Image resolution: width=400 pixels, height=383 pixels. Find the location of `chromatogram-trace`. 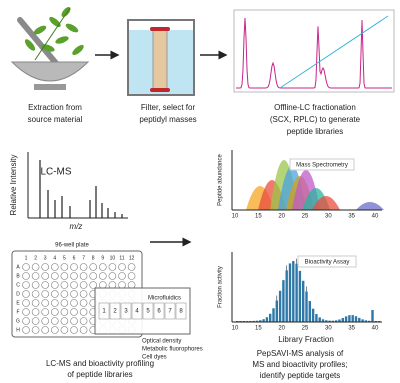

chromatogram-trace is located at coordinates (314, 53).